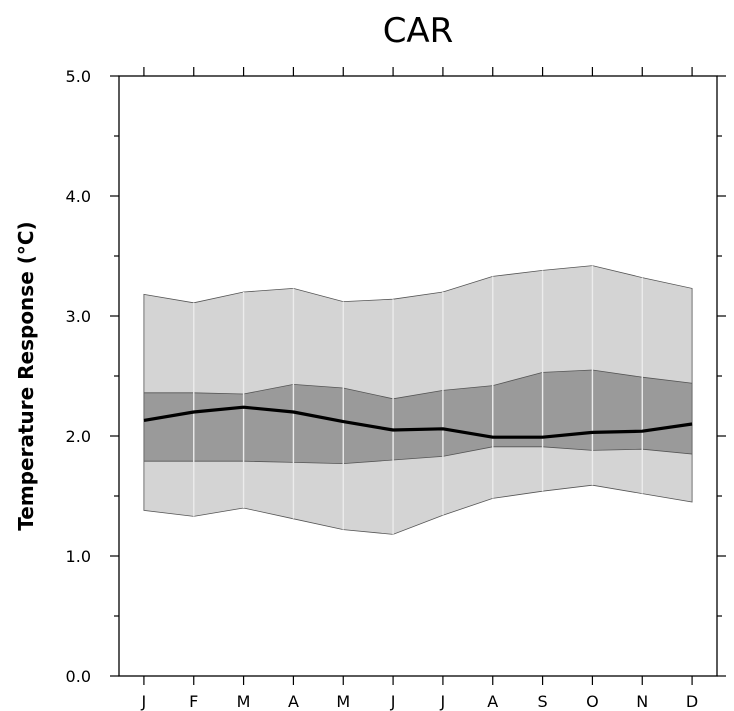  What do you see at coordinates (692, 701) in the screenshot?
I see `x-tick-label: D` at bounding box center [692, 701].